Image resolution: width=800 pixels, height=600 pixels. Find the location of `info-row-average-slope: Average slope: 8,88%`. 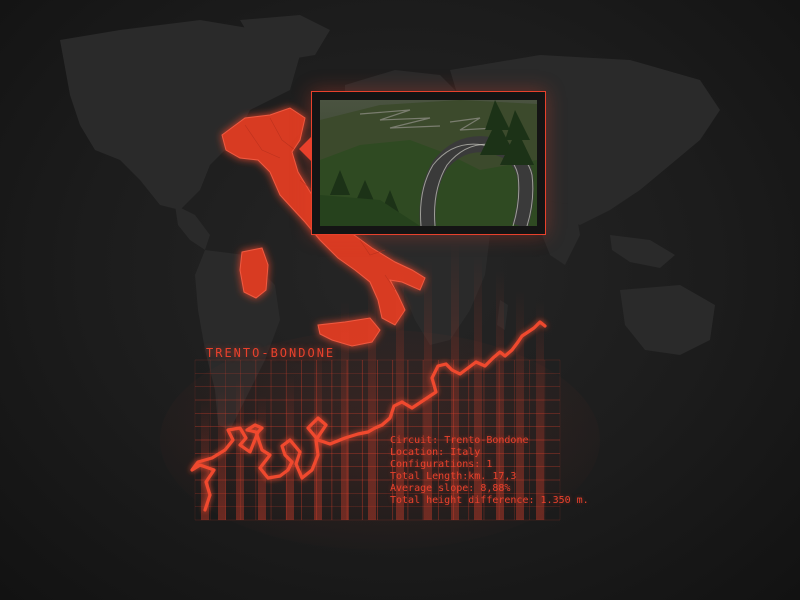

info-row-average-slope: Average slope: 8,88% is located at coordinates (489, 489).